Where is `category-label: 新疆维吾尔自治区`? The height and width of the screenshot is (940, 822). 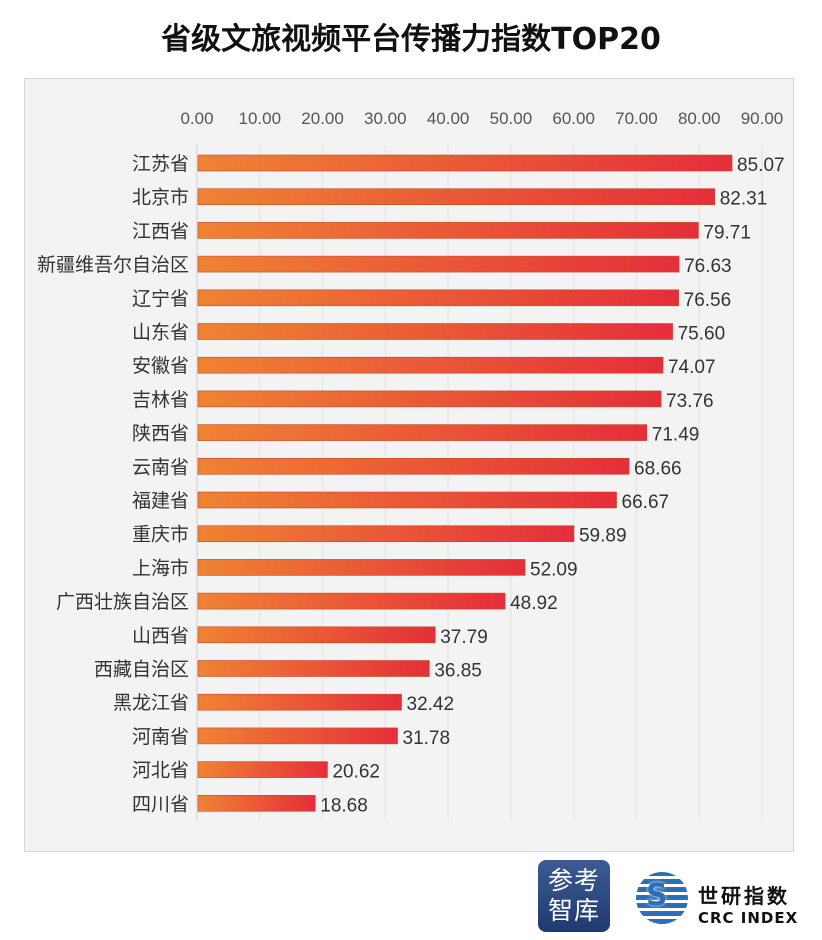
category-label: 新疆维吾尔自治区 is located at coordinates (113, 265).